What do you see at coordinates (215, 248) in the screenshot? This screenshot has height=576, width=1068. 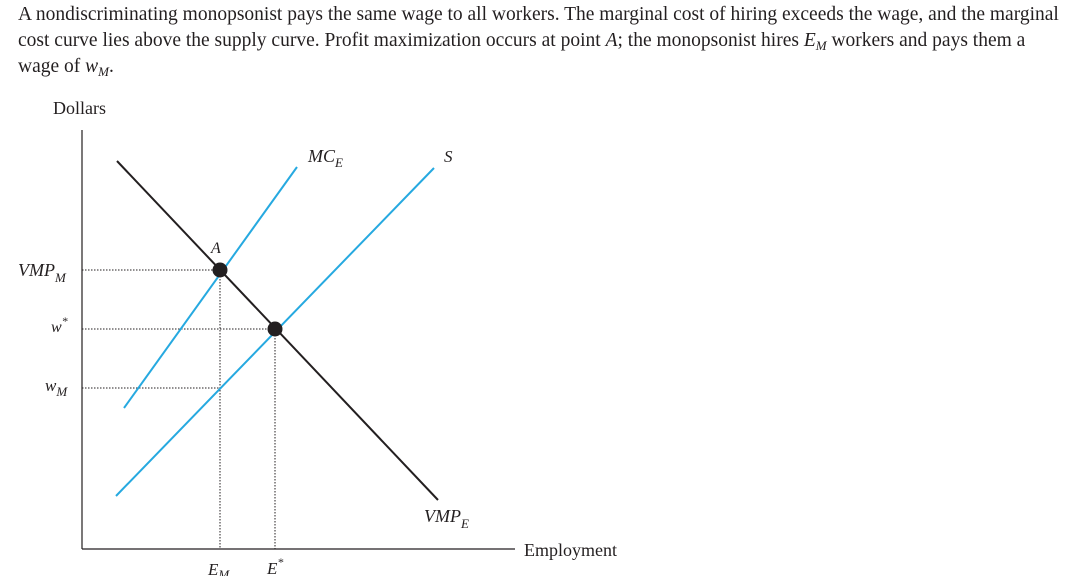 I see `point-a-label: A` at bounding box center [215, 248].